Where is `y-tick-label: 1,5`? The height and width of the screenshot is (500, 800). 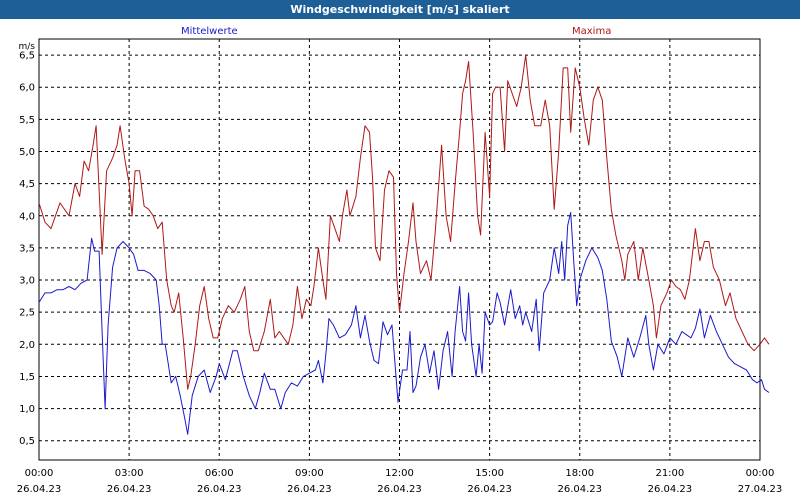 y-tick-label: 1,5 is located at coordinates (27, 377).